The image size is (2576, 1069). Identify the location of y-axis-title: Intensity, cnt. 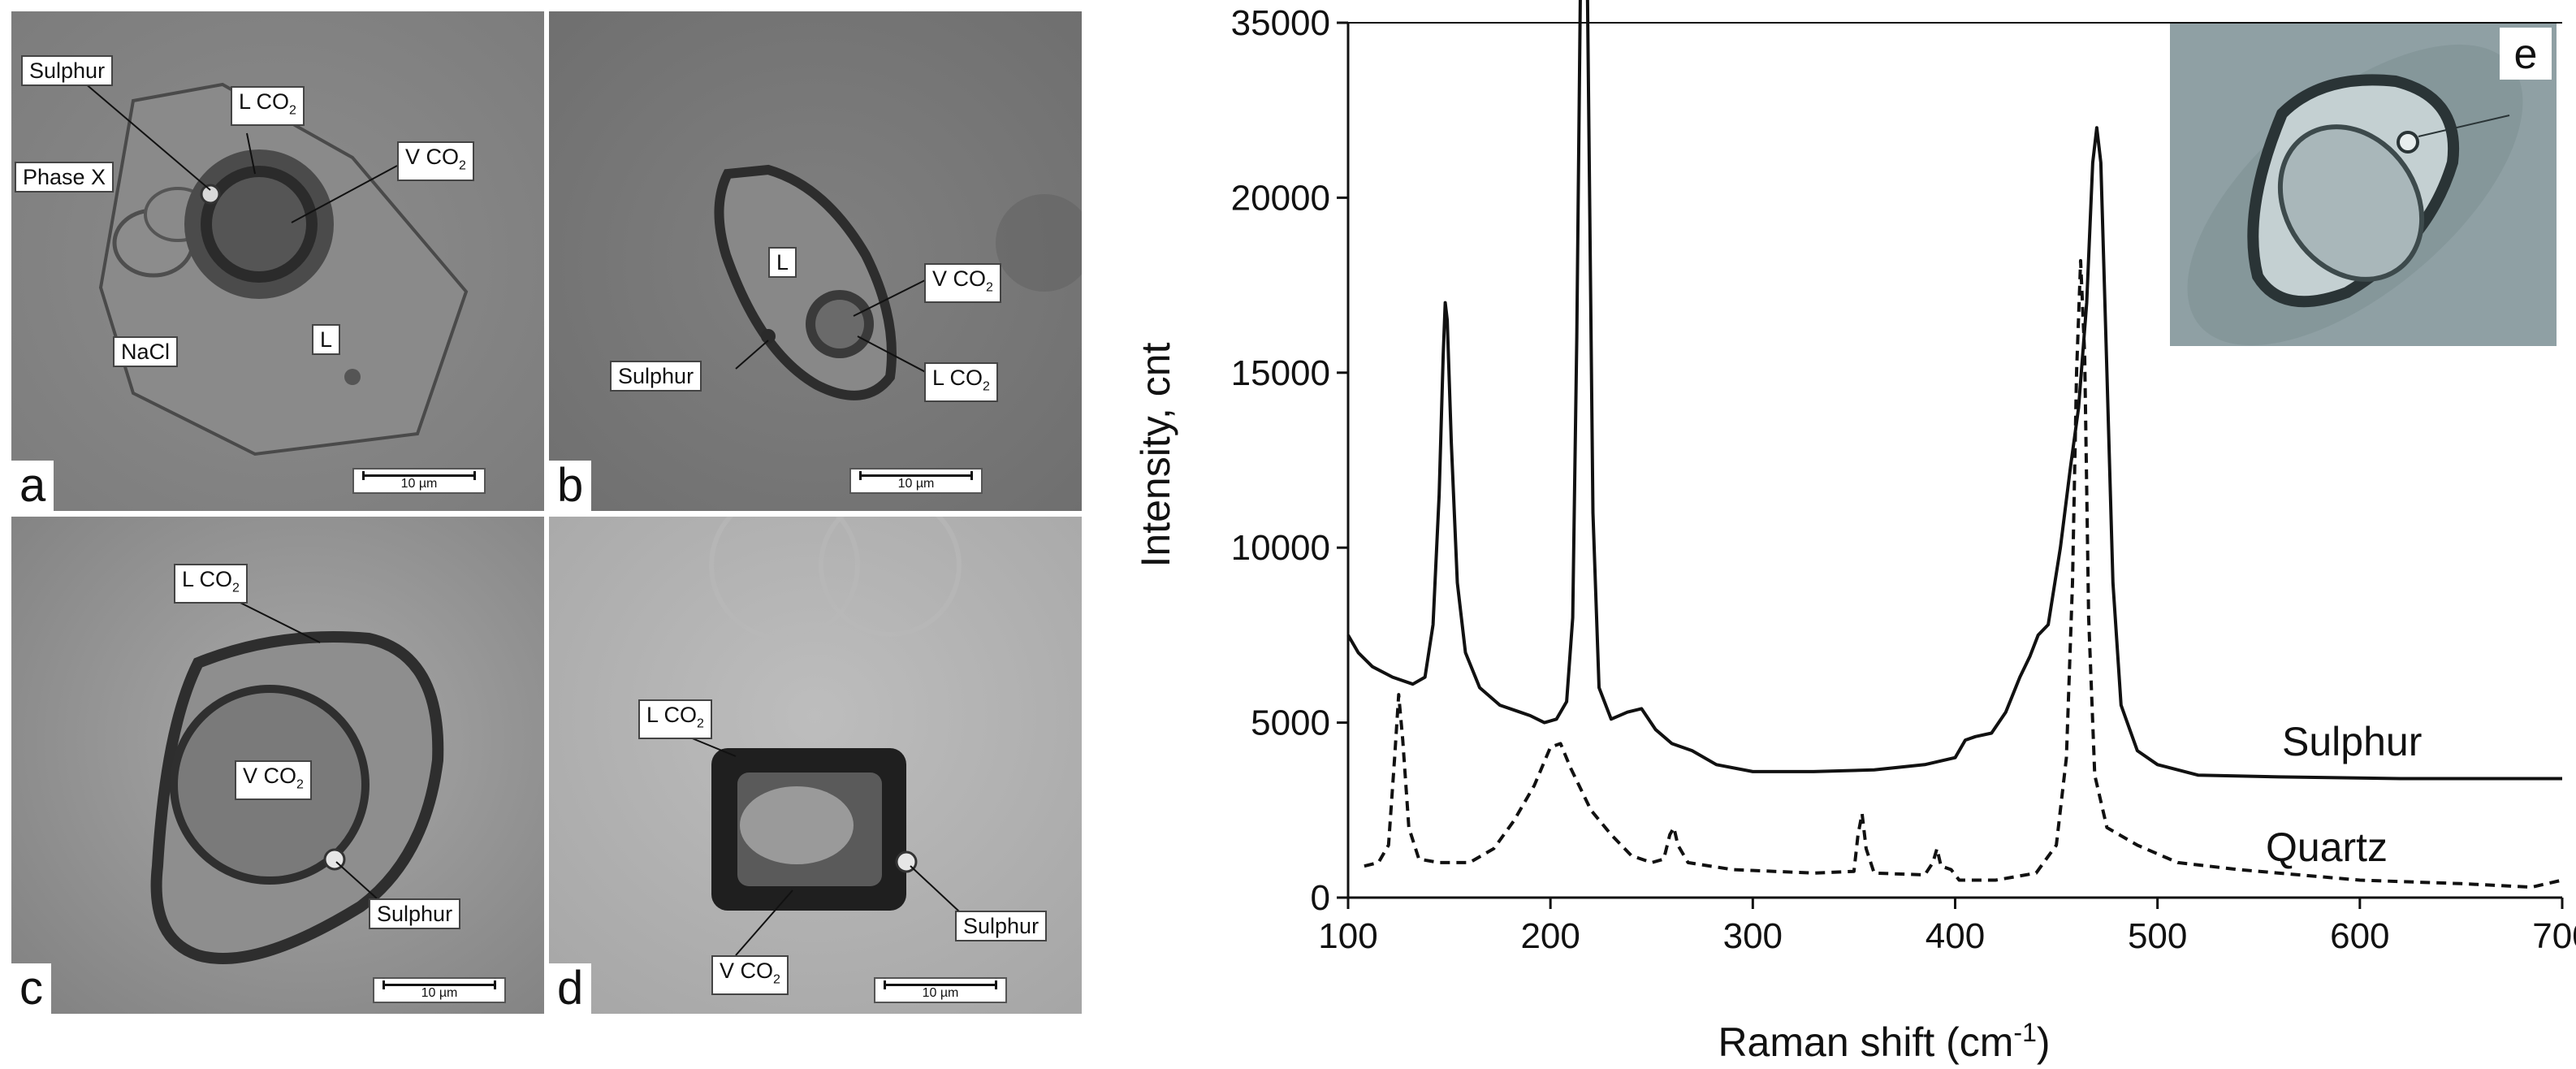
(1155, 455).